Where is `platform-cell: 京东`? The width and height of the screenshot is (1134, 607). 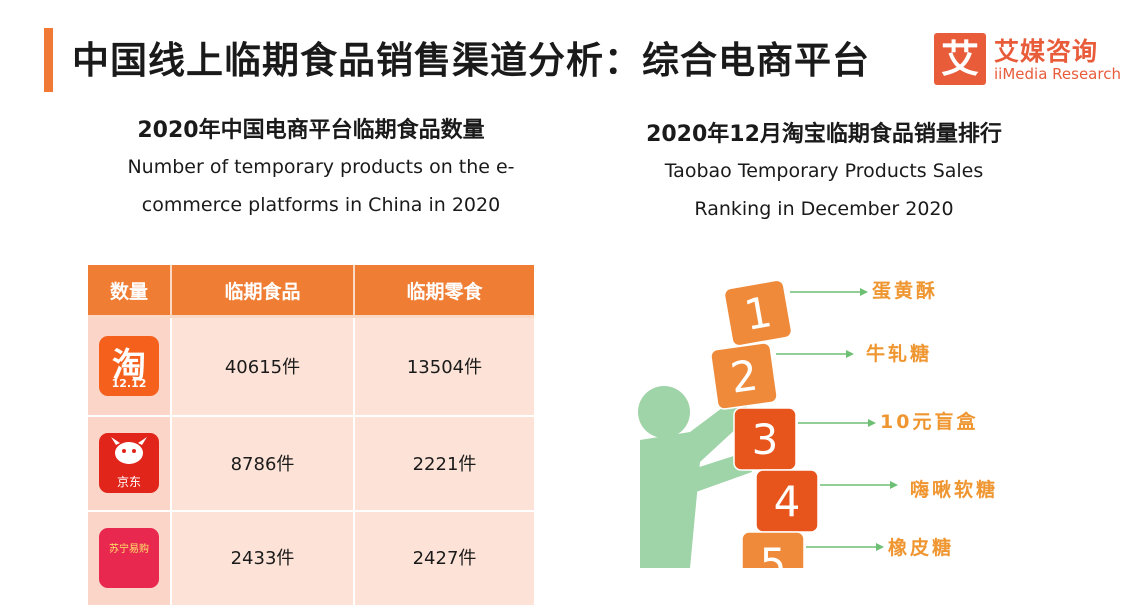
platform-cell: 京东 is located at coordinates (130, 463).